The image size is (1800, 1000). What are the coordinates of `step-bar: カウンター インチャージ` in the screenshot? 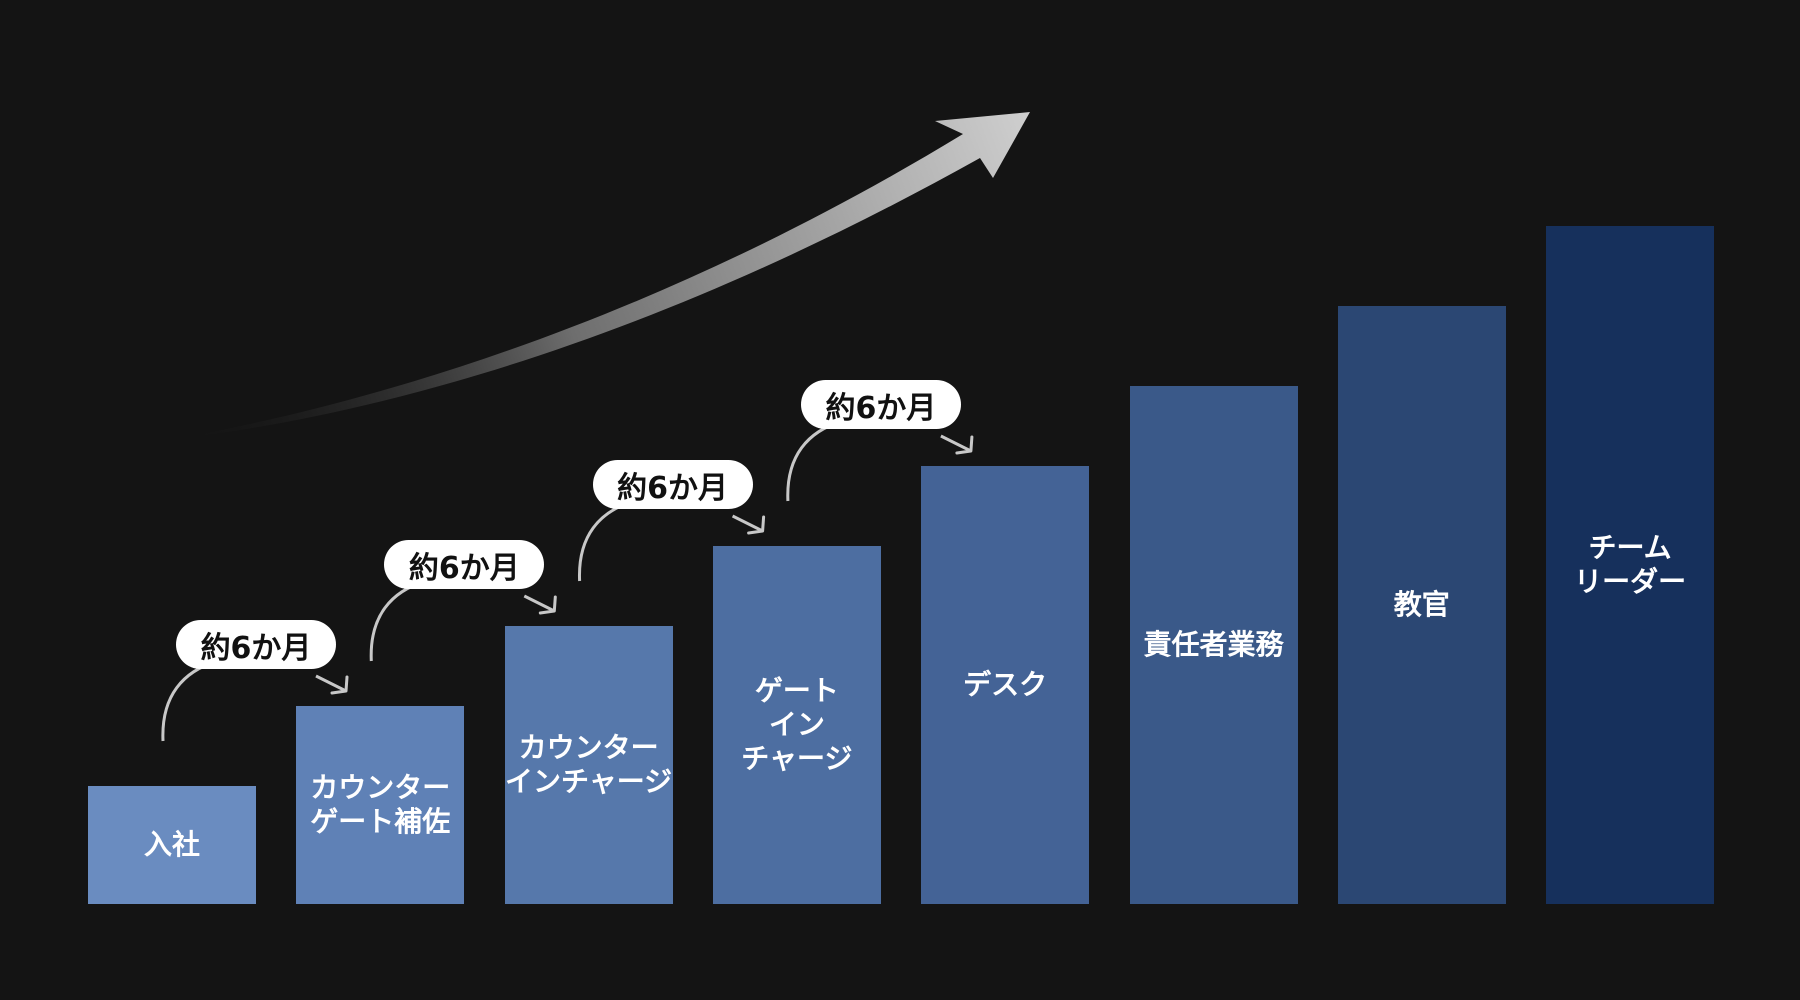 It's located at (588, 765).